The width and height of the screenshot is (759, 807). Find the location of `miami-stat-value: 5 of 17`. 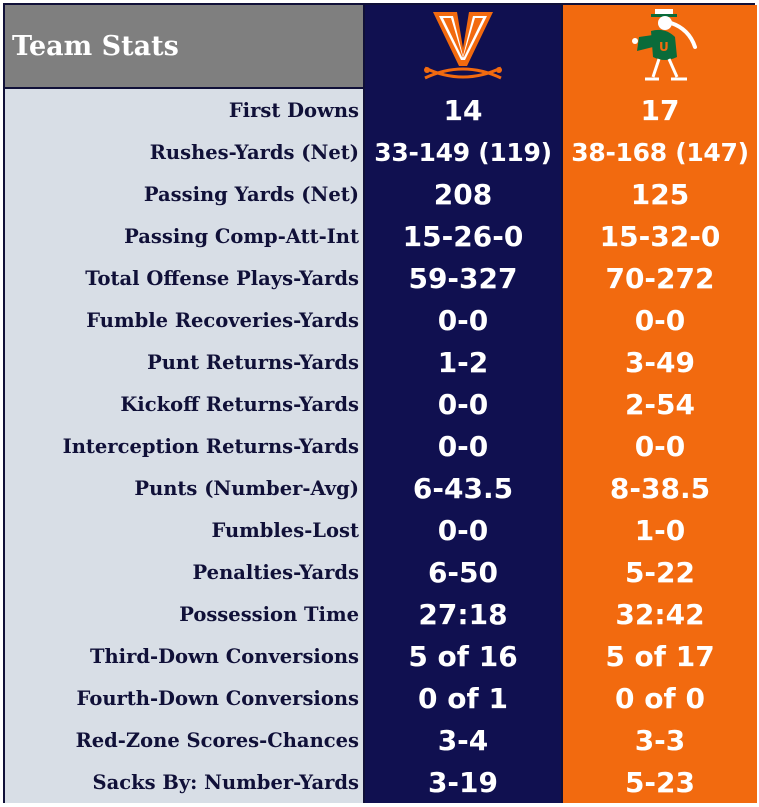

miami-stat-value: 5 of 17 is located at coordinates (660, 656).